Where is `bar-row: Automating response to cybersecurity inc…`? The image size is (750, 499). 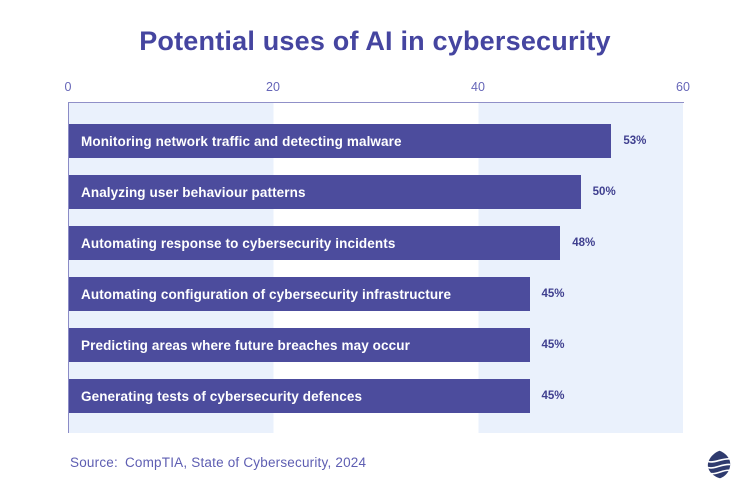 bar-row: Automating response to cybersecurity inc… is located at coordinates (376, 243).